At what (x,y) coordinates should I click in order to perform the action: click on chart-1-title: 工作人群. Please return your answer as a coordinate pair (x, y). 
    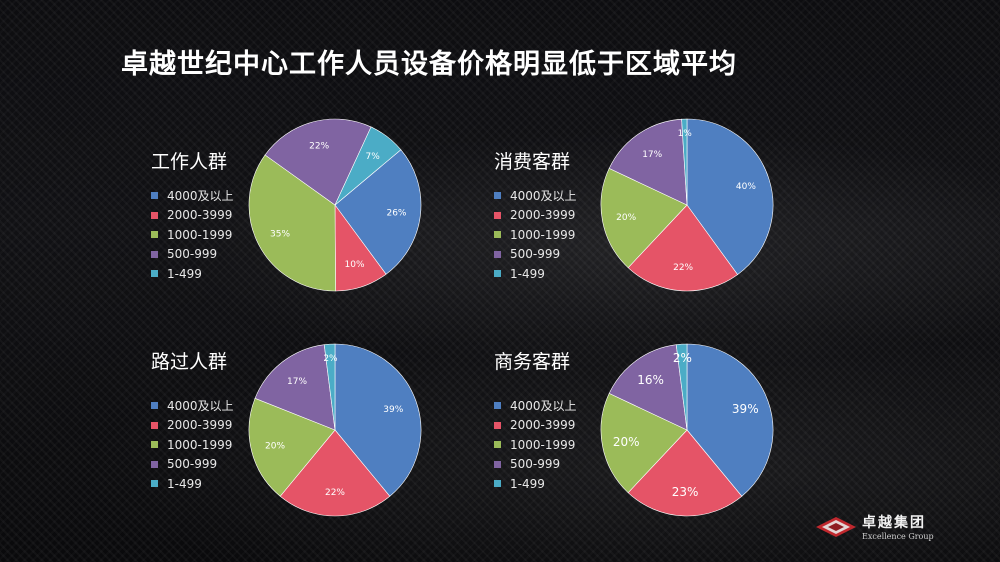
    Looking at the image, I should click on (189, 162).